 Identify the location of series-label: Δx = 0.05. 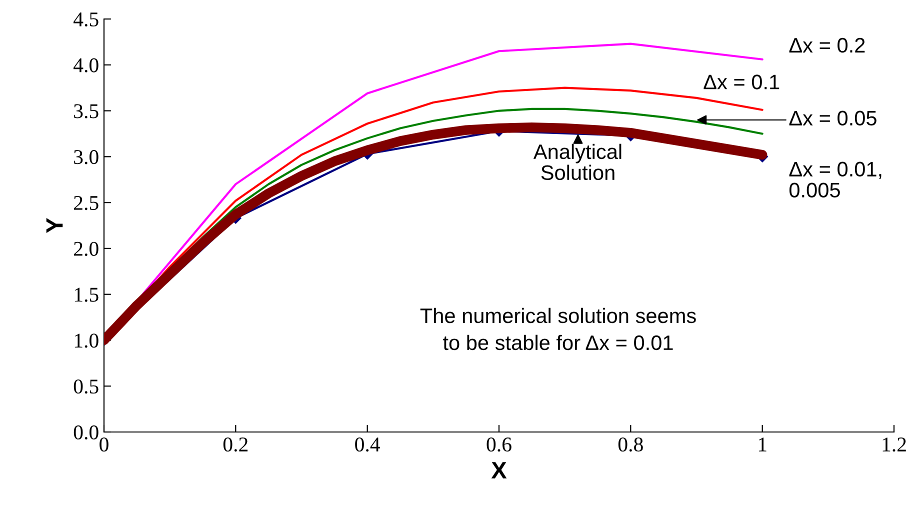
(832, 118).